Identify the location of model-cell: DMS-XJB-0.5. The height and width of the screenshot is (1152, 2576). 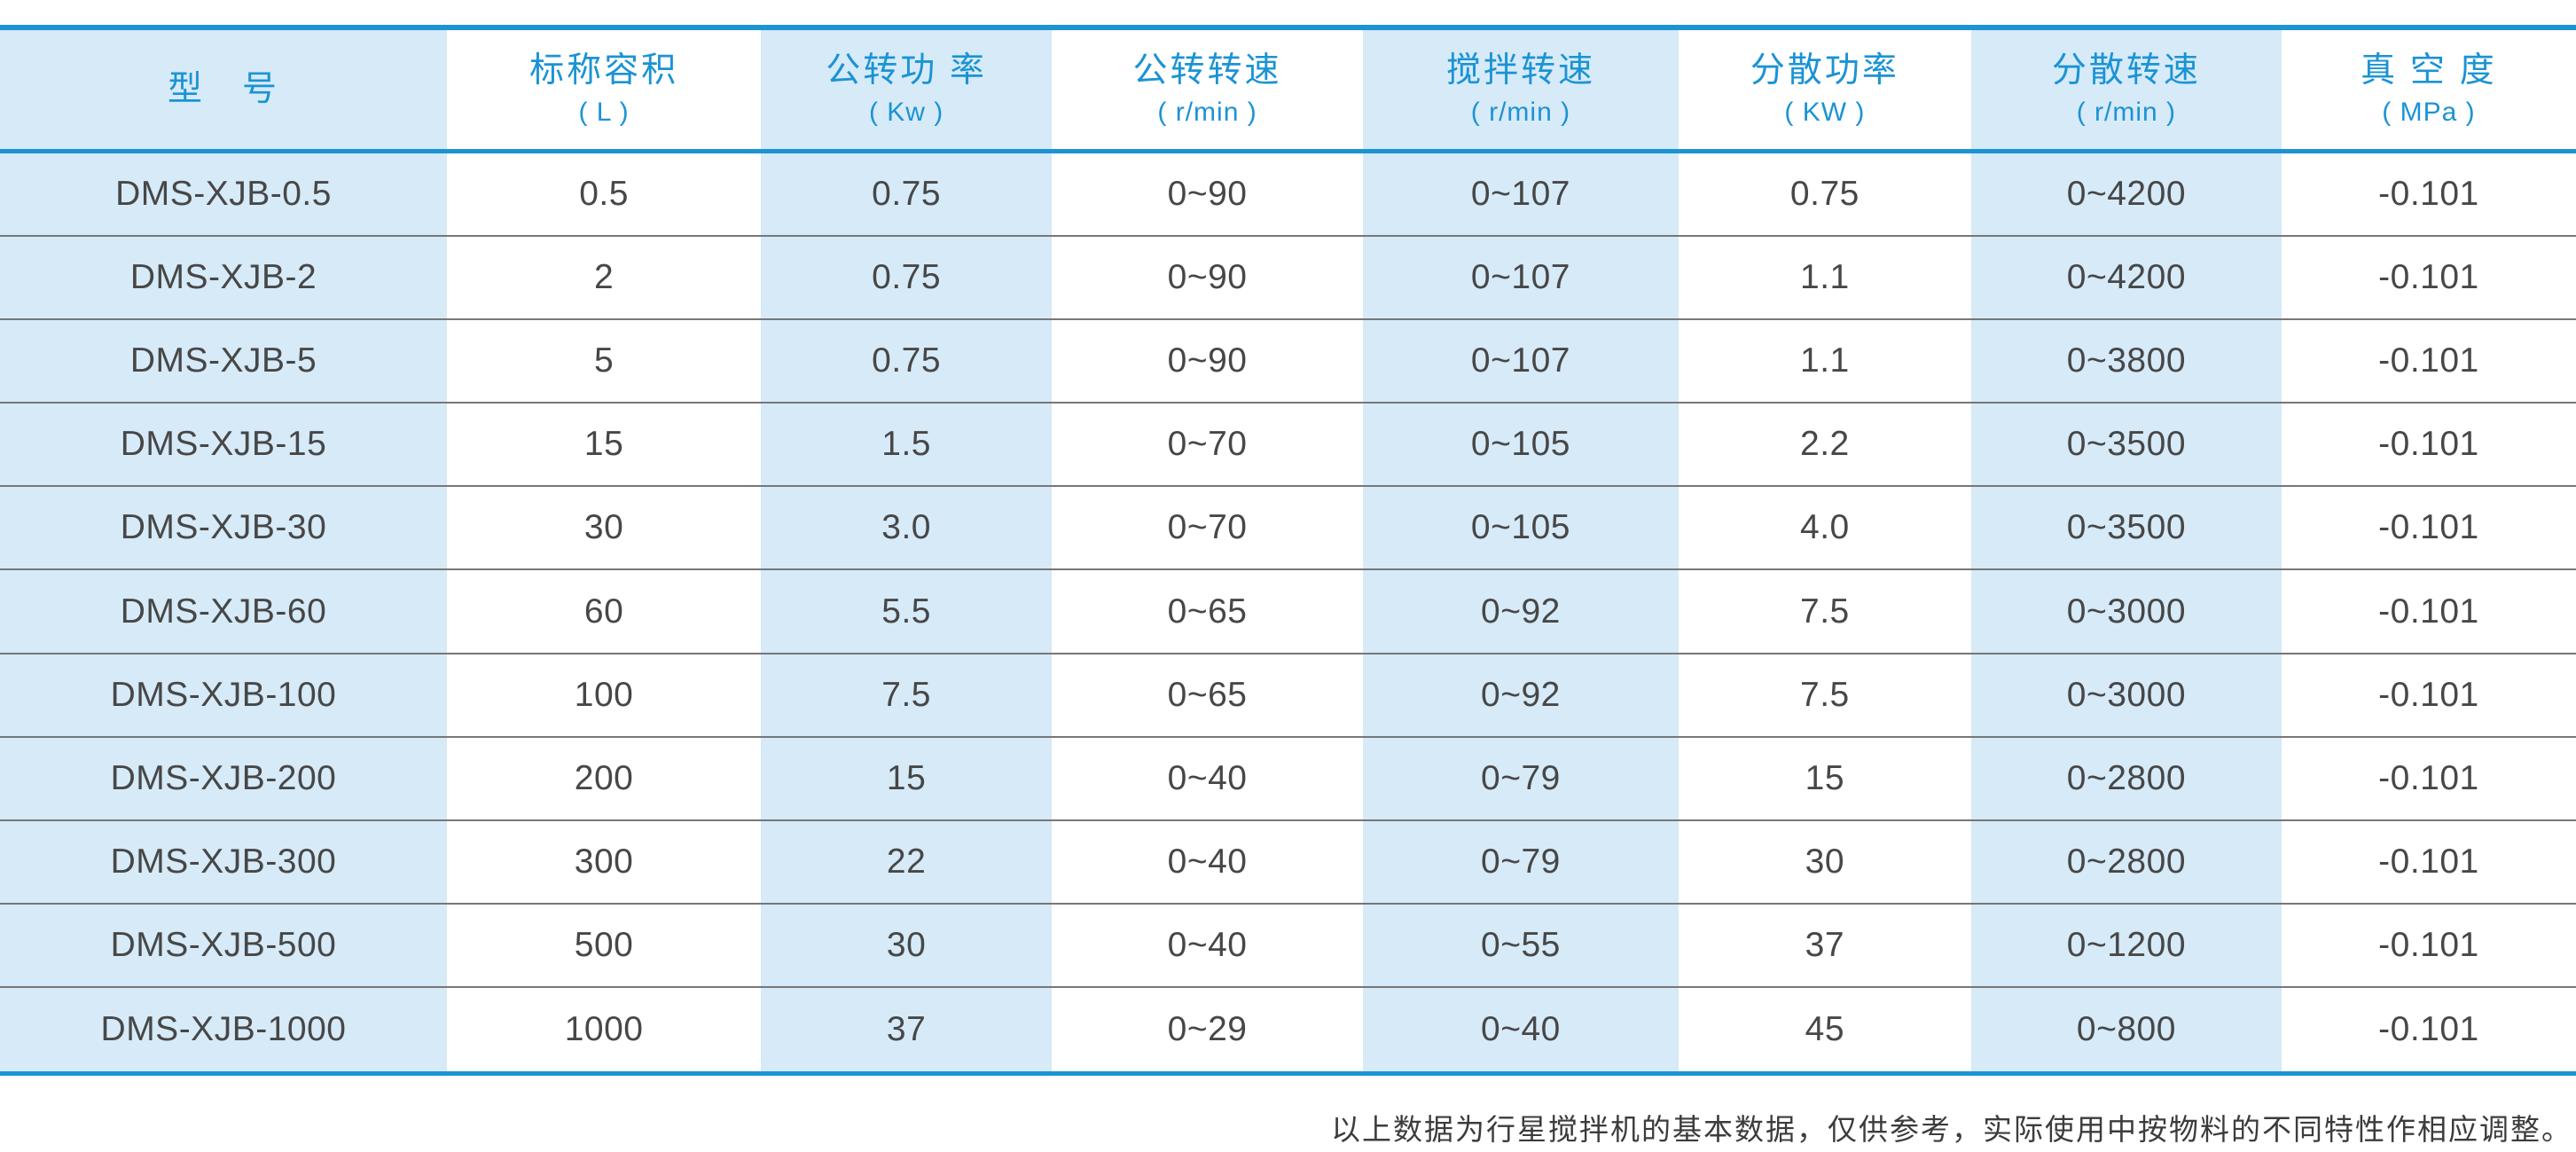
(224, 195).